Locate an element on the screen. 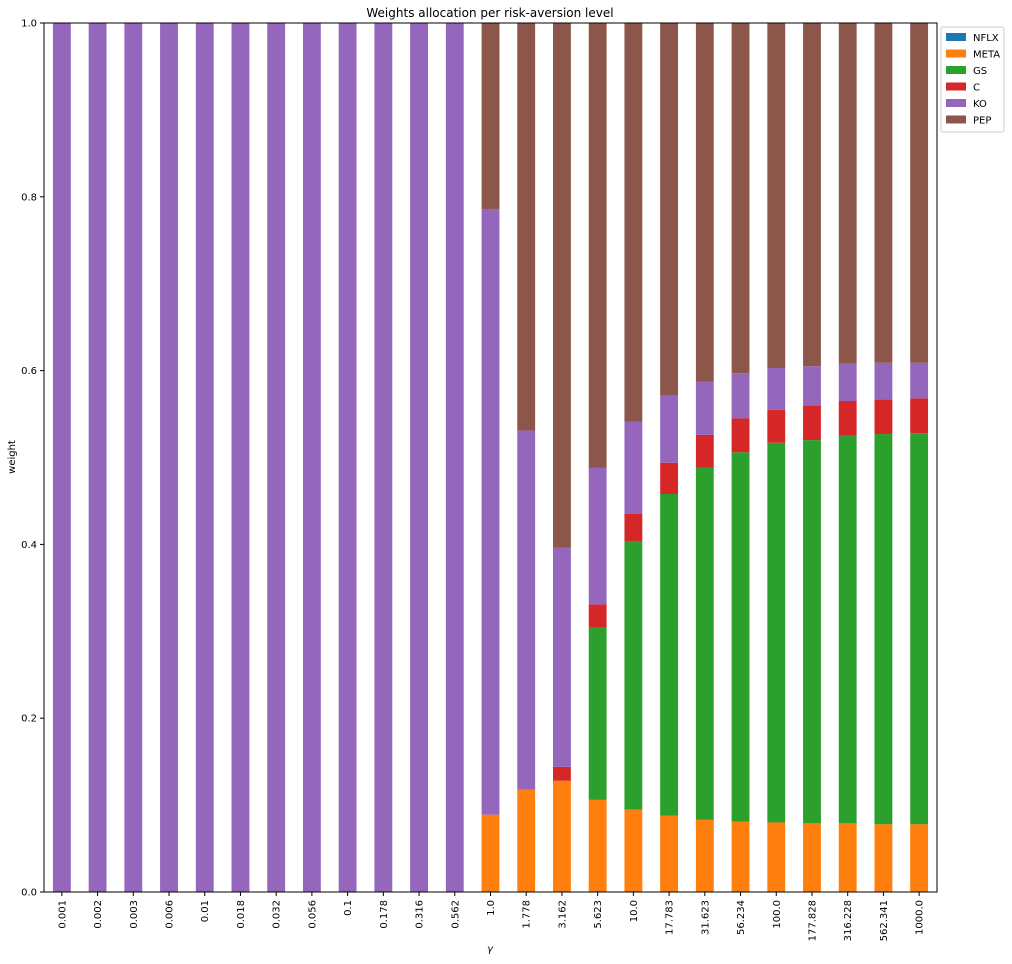 Image resolution: width=1012 pixels, height=964 pixels. bar-gs-17.783 is located at coordinates (669, 654).